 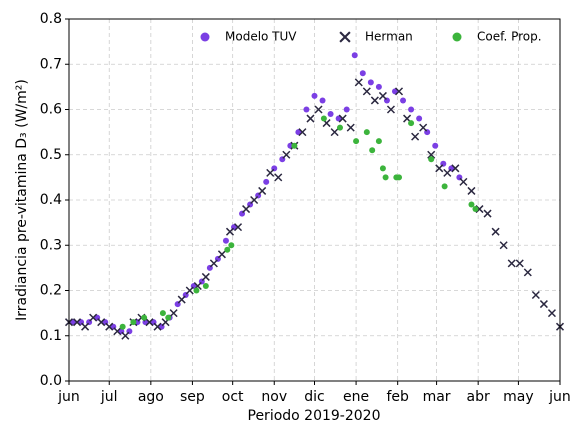 I want to click on x-tick-label: ago, so click(x=151, y=397).